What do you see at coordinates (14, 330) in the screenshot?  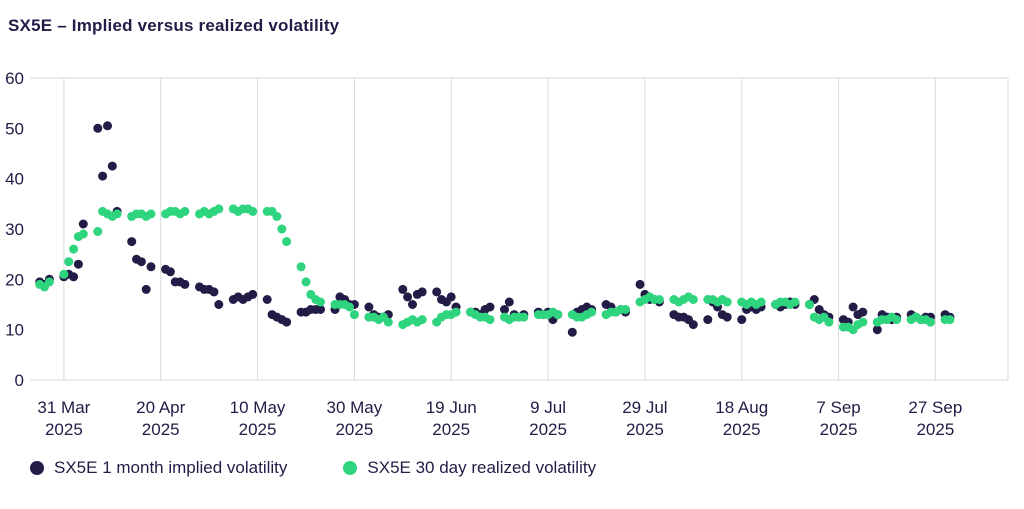 I see `y-tick-label: 10` at bounding box center [14, 330].